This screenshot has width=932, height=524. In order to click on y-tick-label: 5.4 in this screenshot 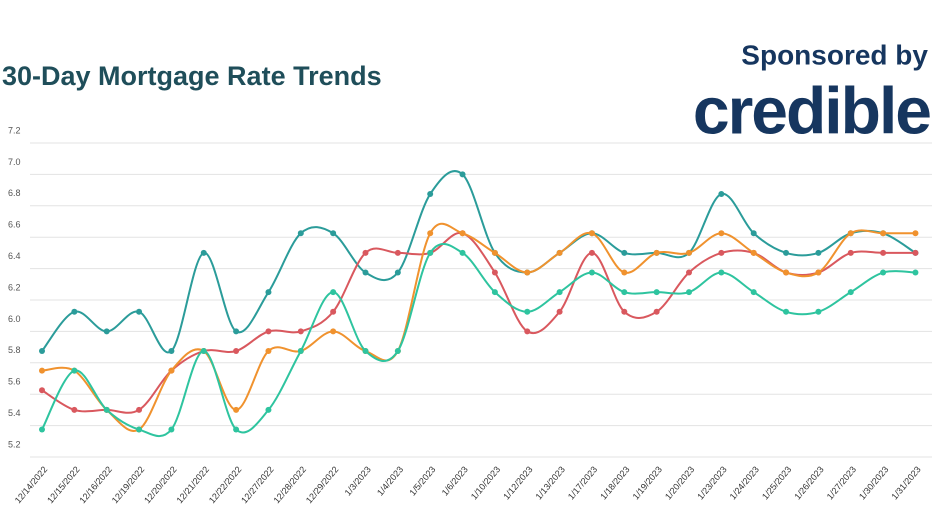, I will do `click(14, 413)`.